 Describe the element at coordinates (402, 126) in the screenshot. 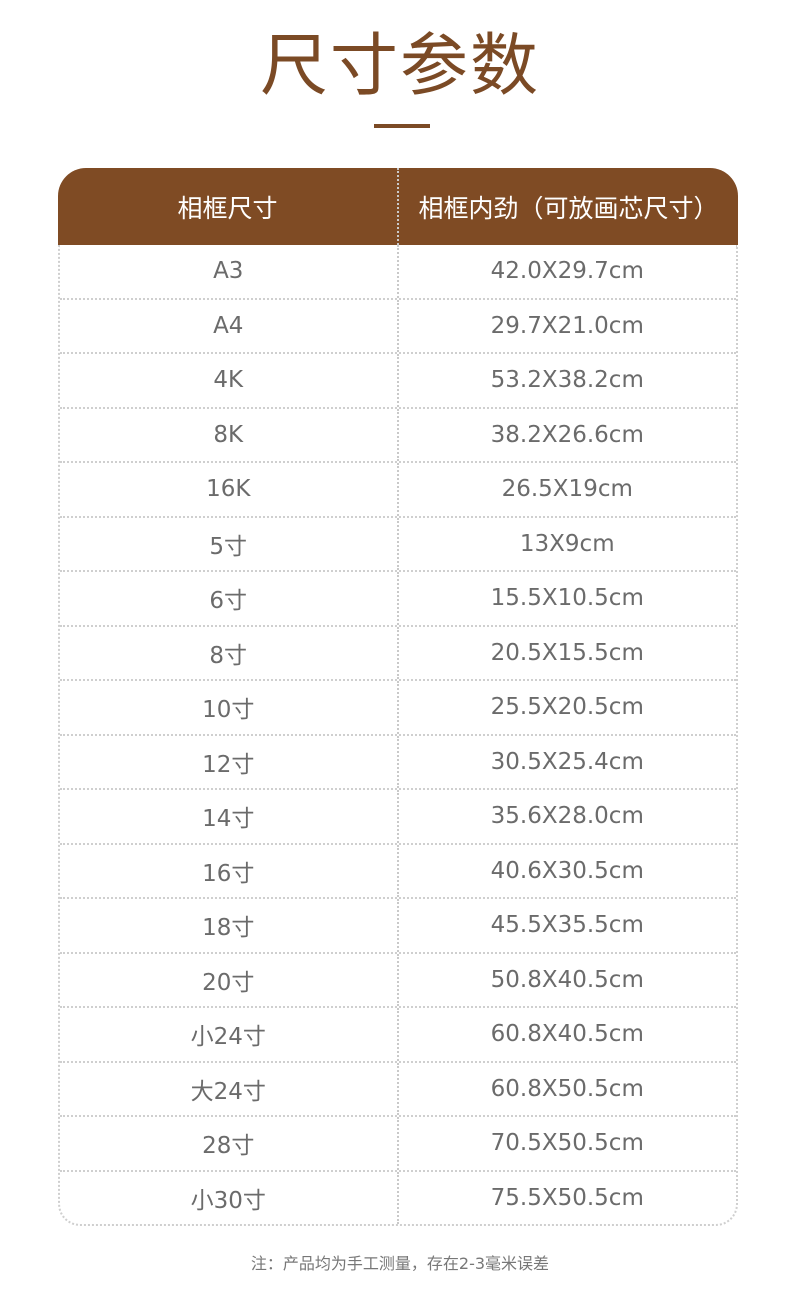

I see `title-divider` at that location.